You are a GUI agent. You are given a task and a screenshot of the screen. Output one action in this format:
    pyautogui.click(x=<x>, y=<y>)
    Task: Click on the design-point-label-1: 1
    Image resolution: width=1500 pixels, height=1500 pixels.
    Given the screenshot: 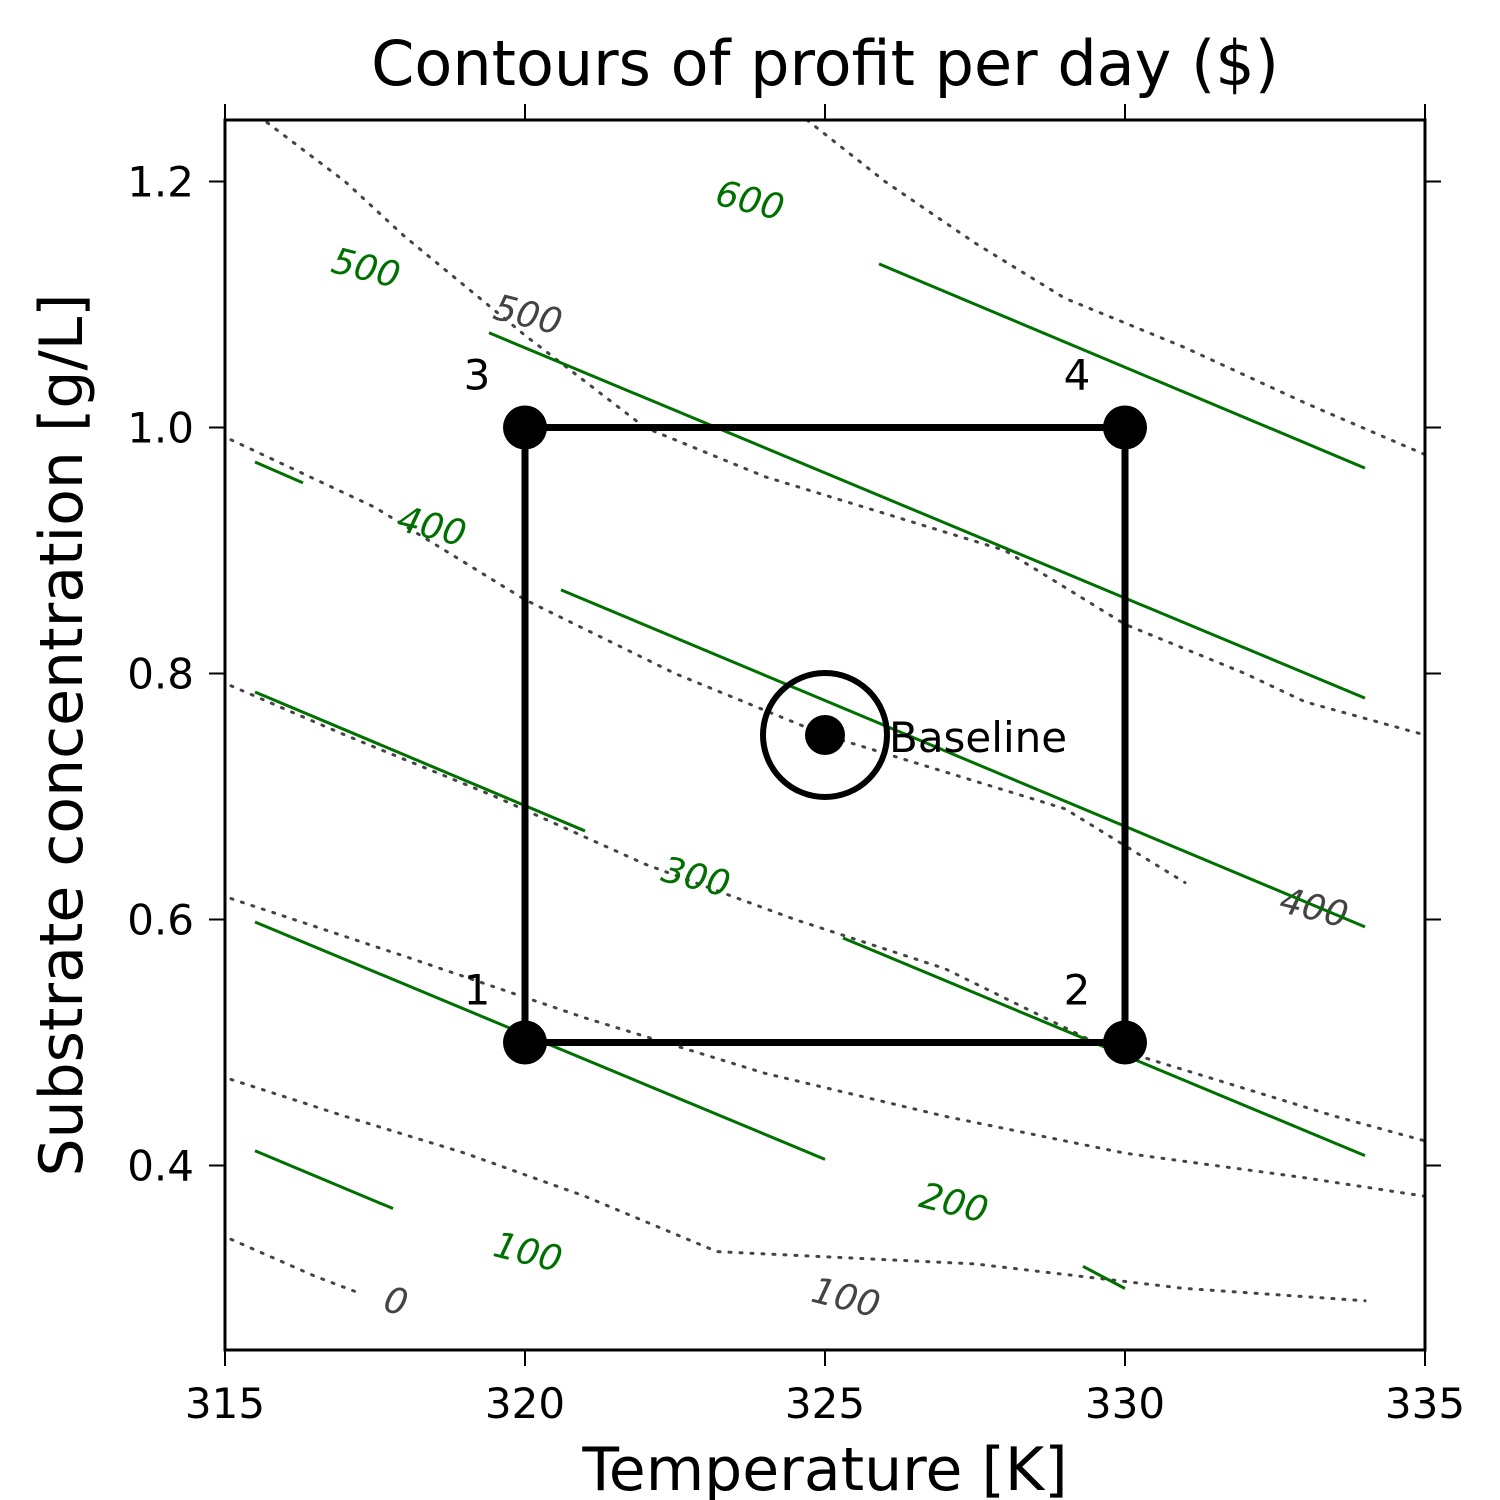 What is the action you would take?
    pyautogui.click(x=477, y=990)
    